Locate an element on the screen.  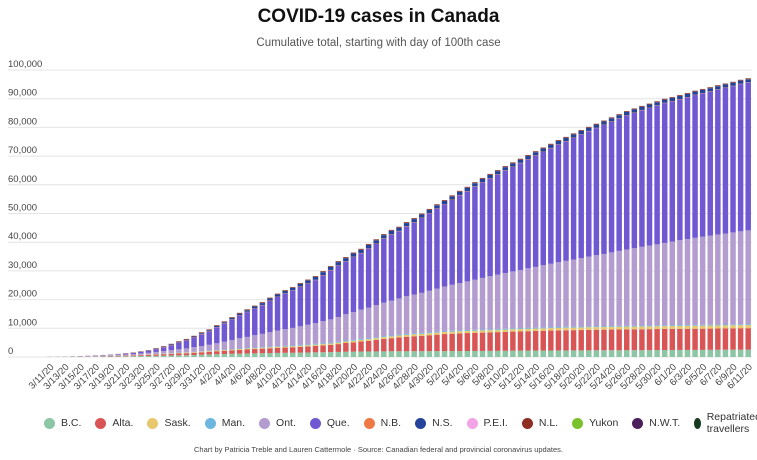
legend-label: Que. is located at coordinates (338, 423).